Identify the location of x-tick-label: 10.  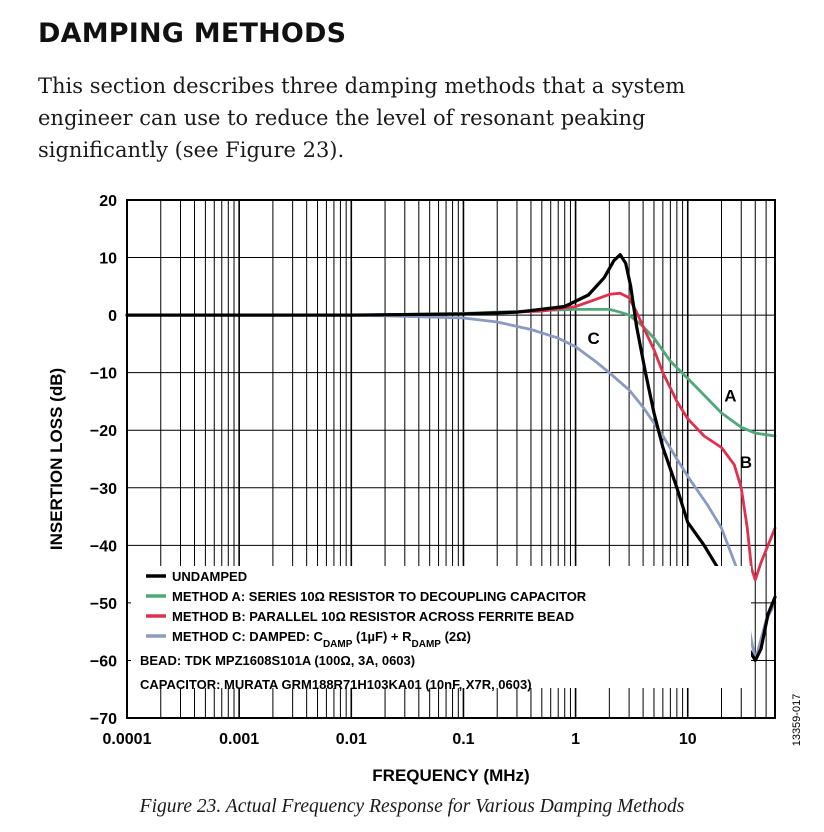
(688, 739).